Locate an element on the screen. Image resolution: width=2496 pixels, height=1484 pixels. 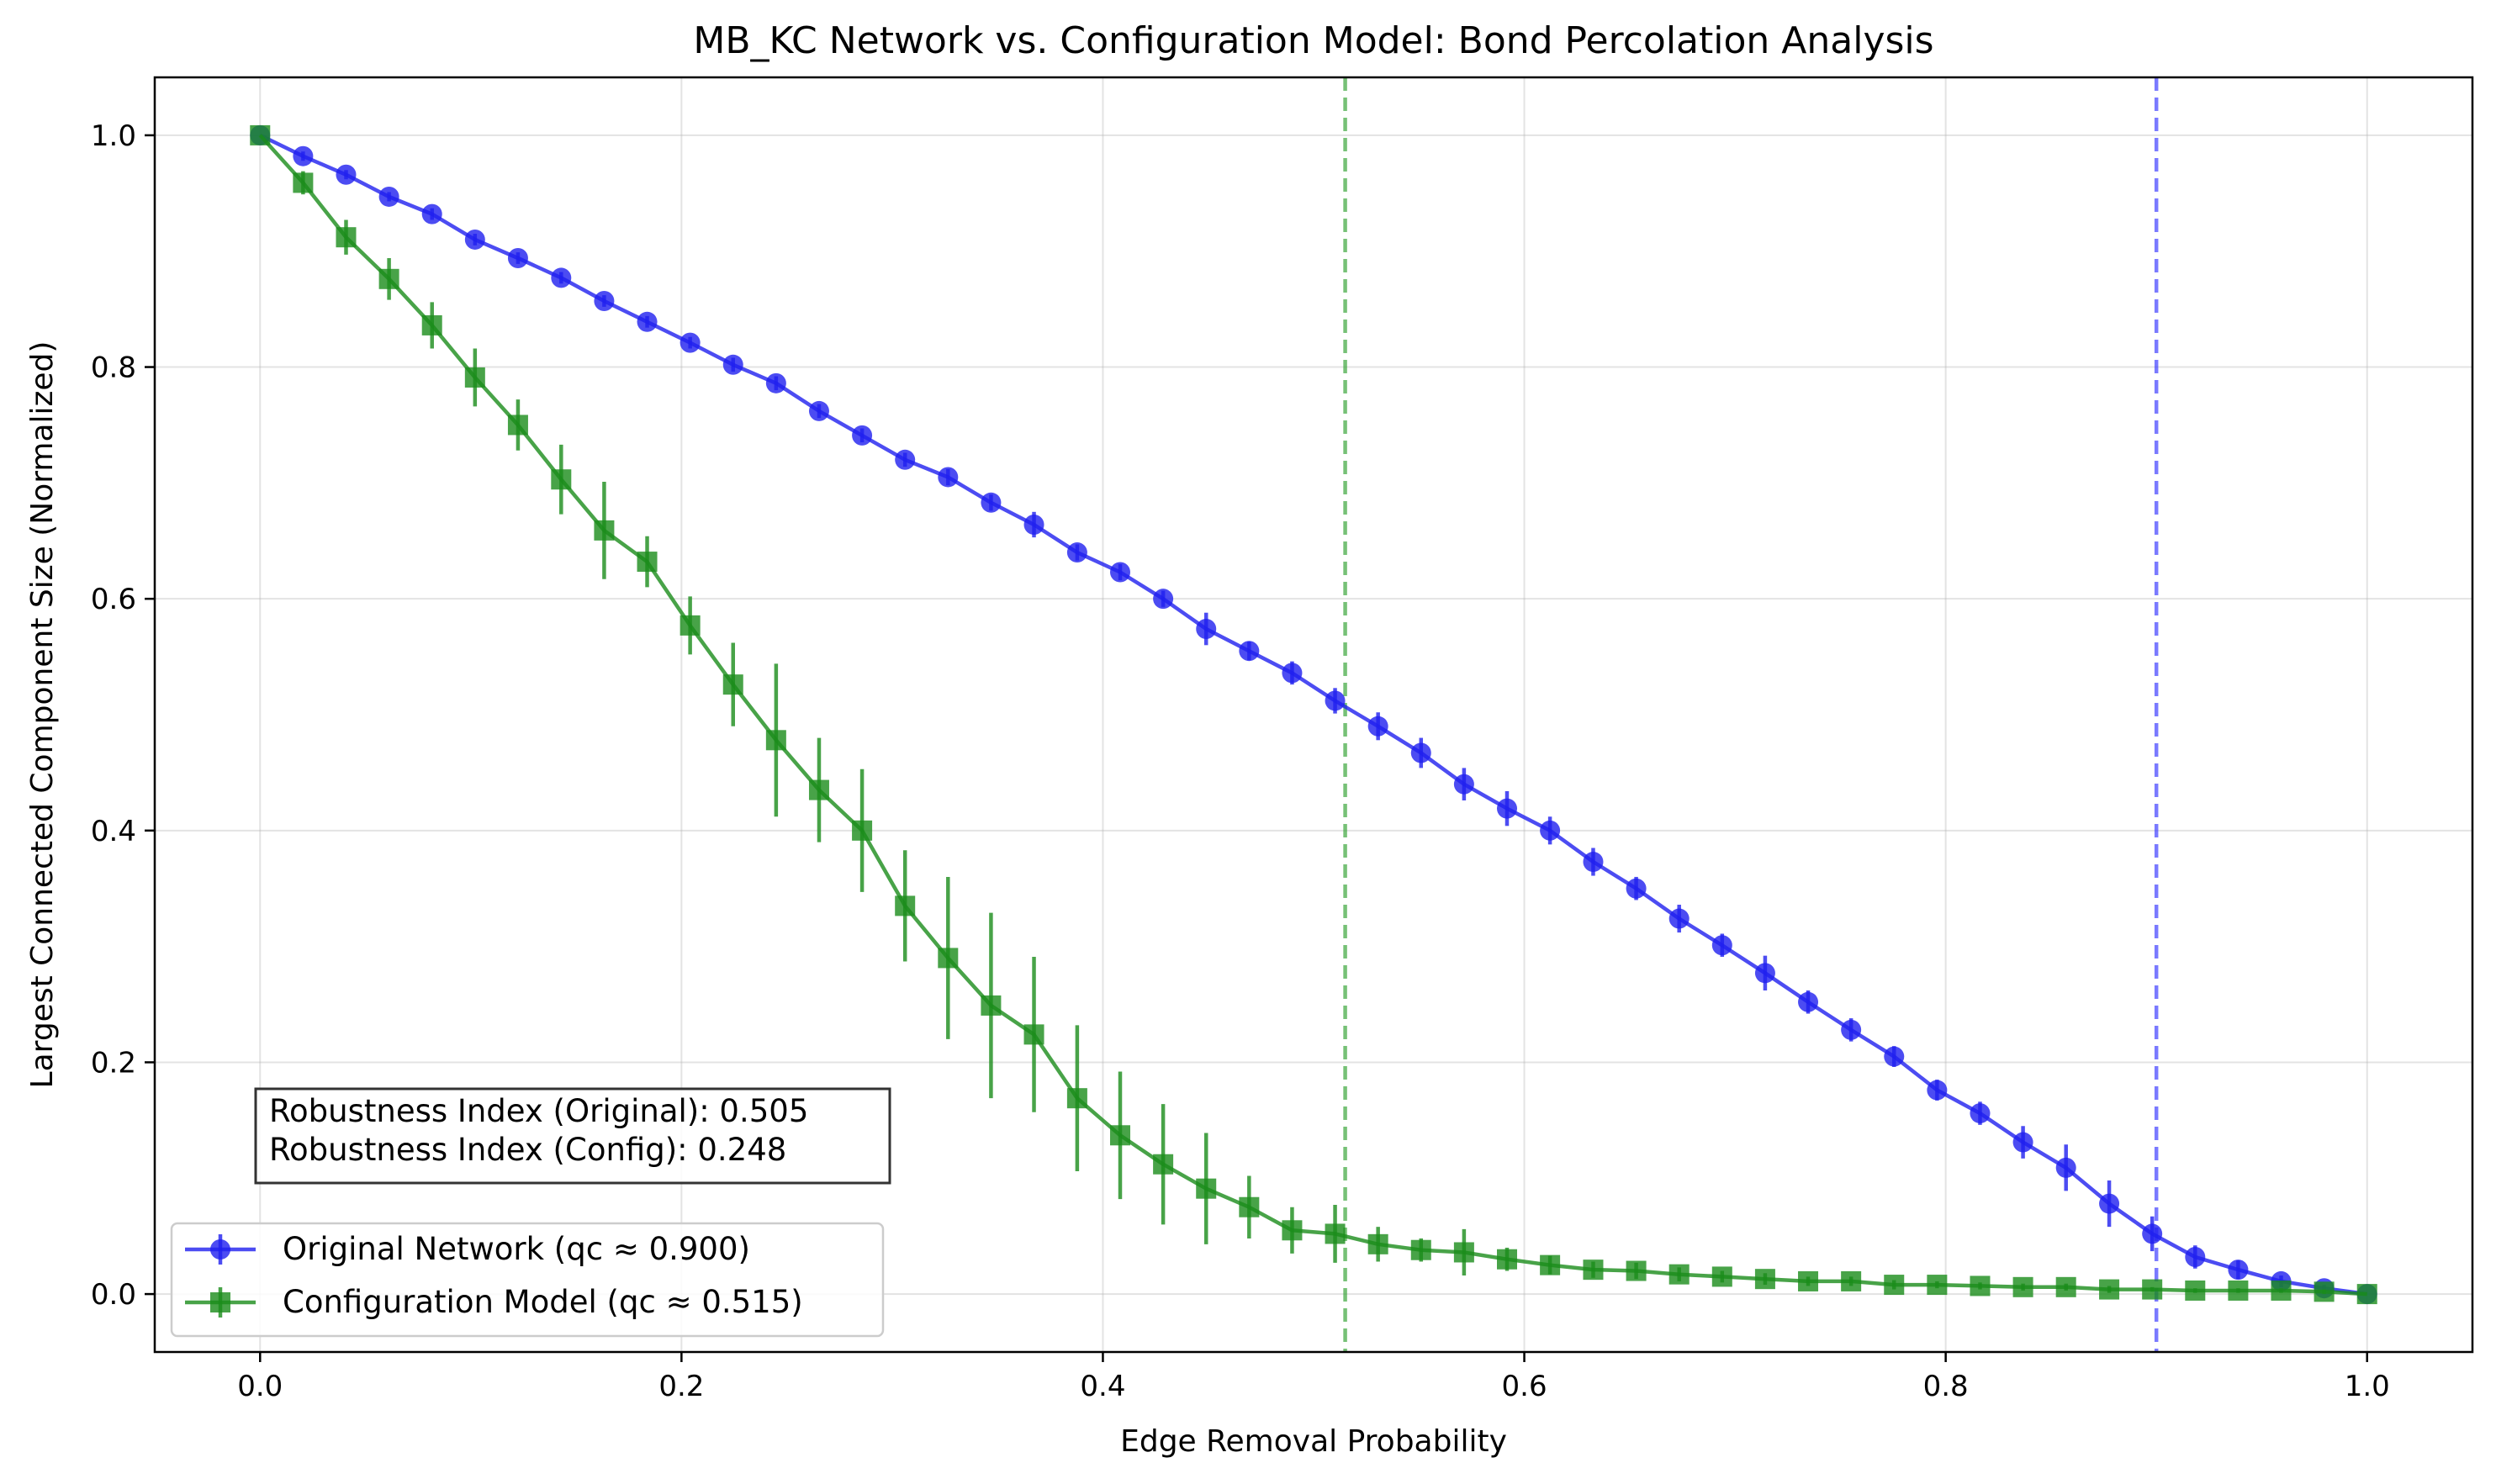
annotation-line-original: Robustness Index (Original): 0.505 is located at coordinates (538, 1111).